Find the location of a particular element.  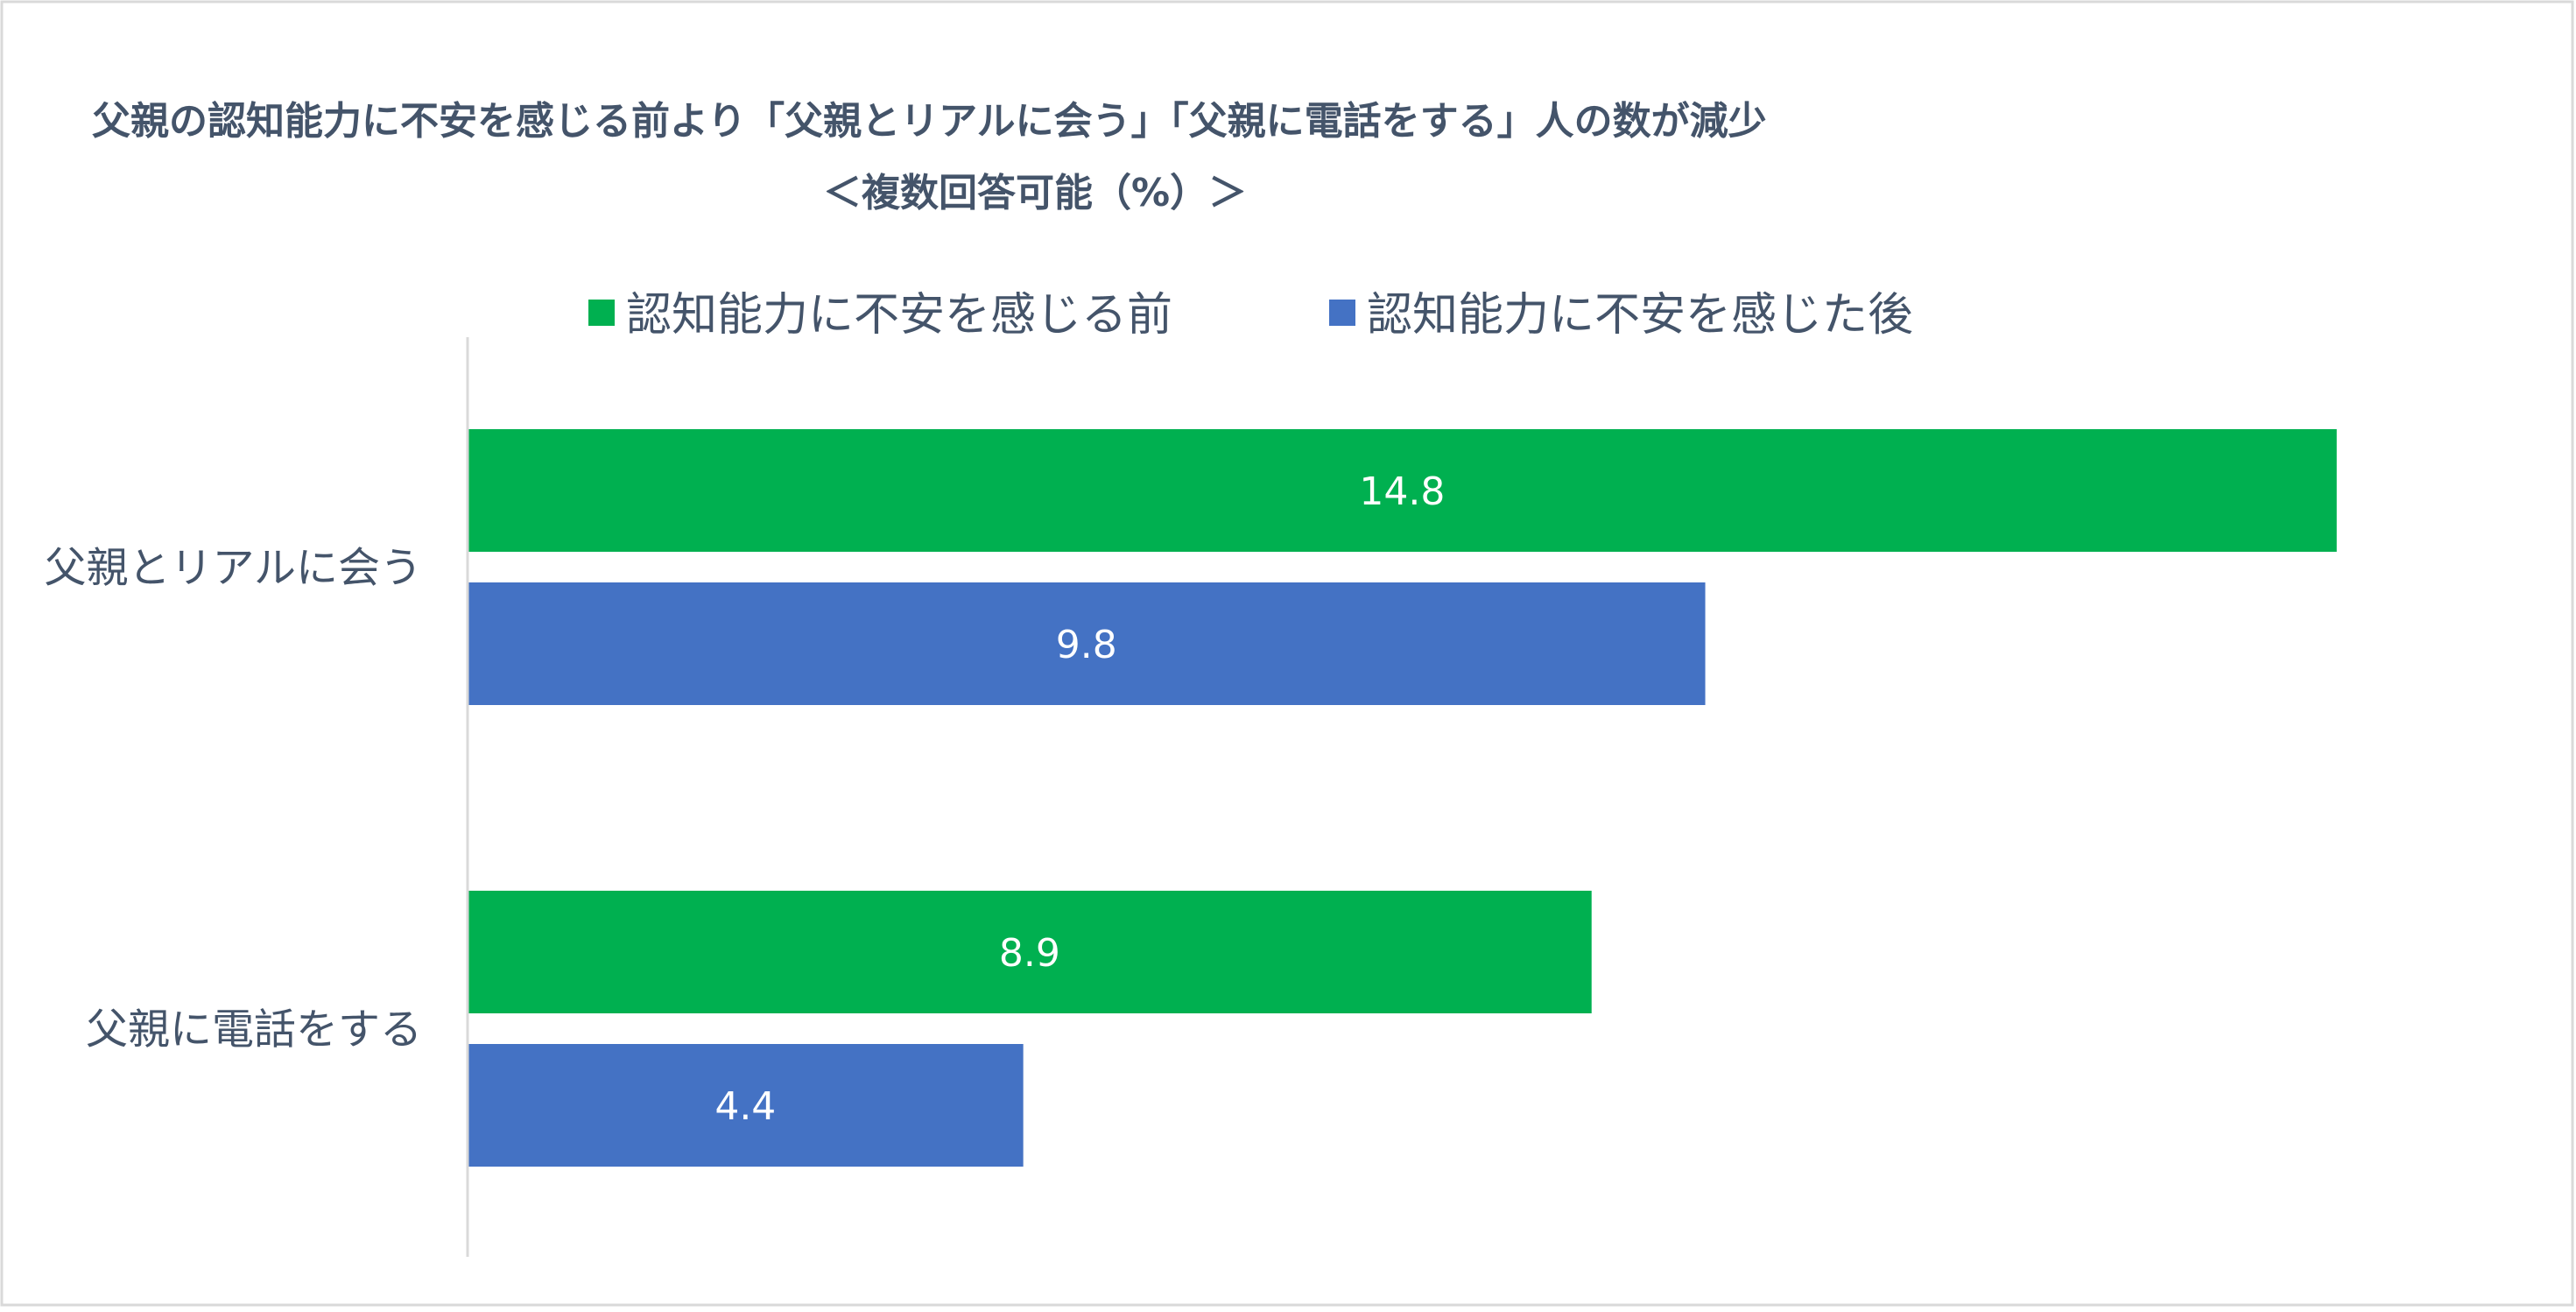

data-label: 4.4 is located at coordinates (745, 1106).